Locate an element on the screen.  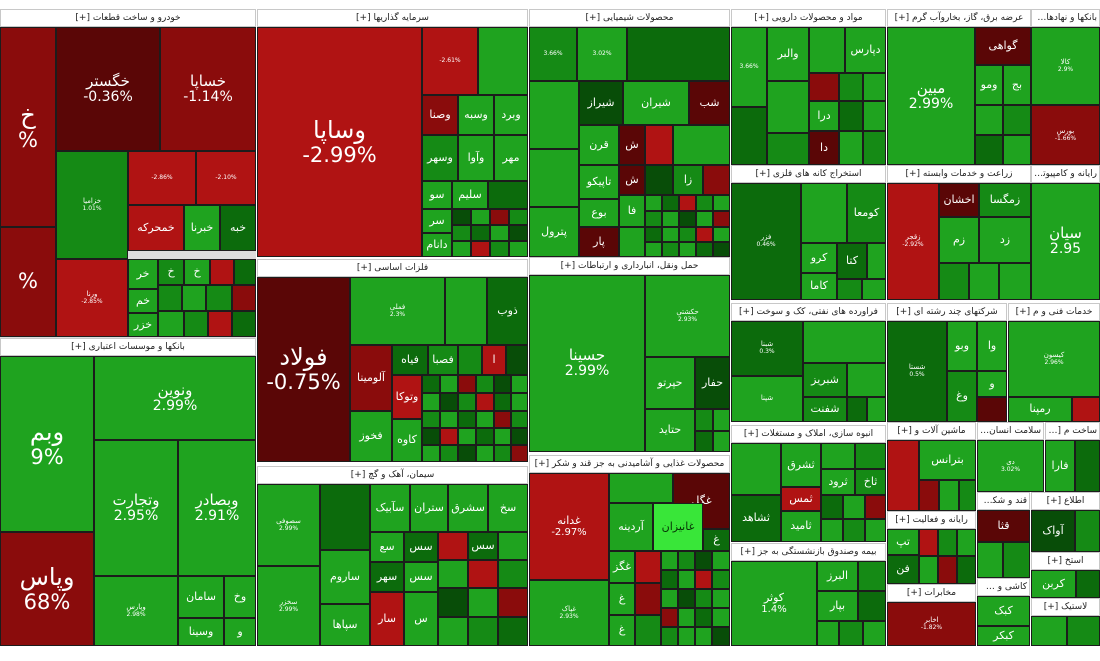
stock-tile: فا is located at coordinates (632, 211).